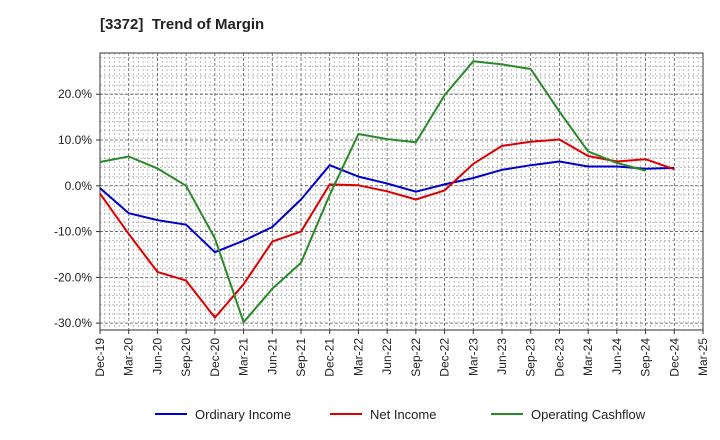 The width and height of the screenshot is (720, 440). I want to click on x-tick-label: Dec-22, so click(445, 357).